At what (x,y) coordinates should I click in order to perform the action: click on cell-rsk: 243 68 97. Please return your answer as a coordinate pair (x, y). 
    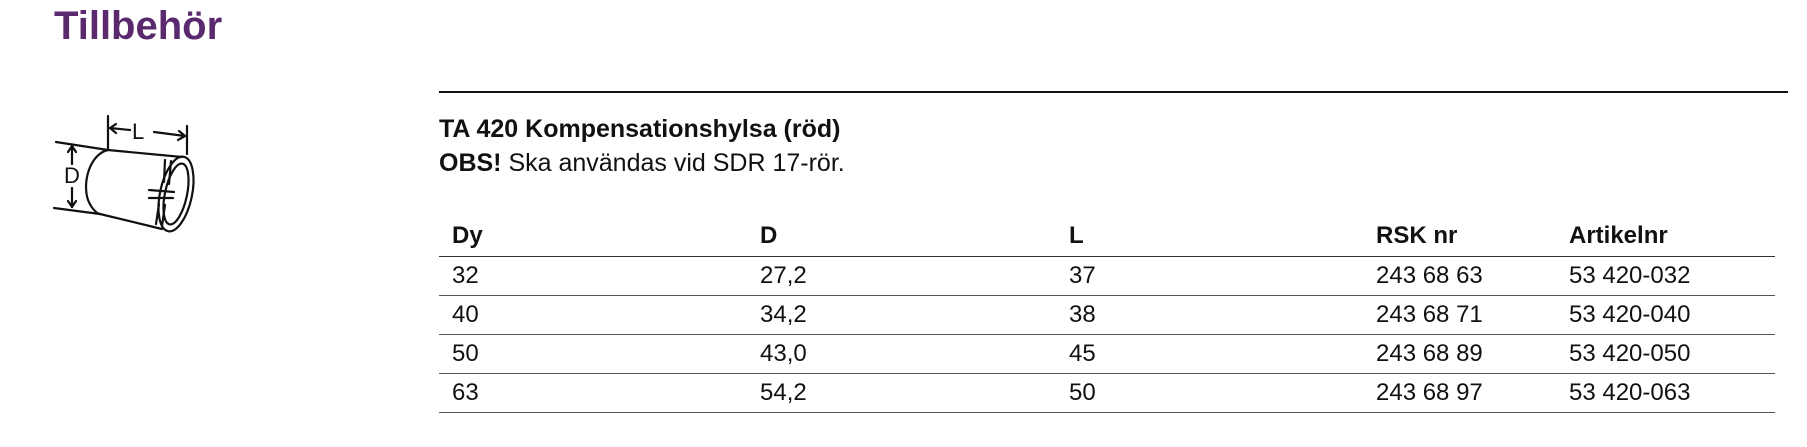
    Looking at the image, I should click on (1459, 393).